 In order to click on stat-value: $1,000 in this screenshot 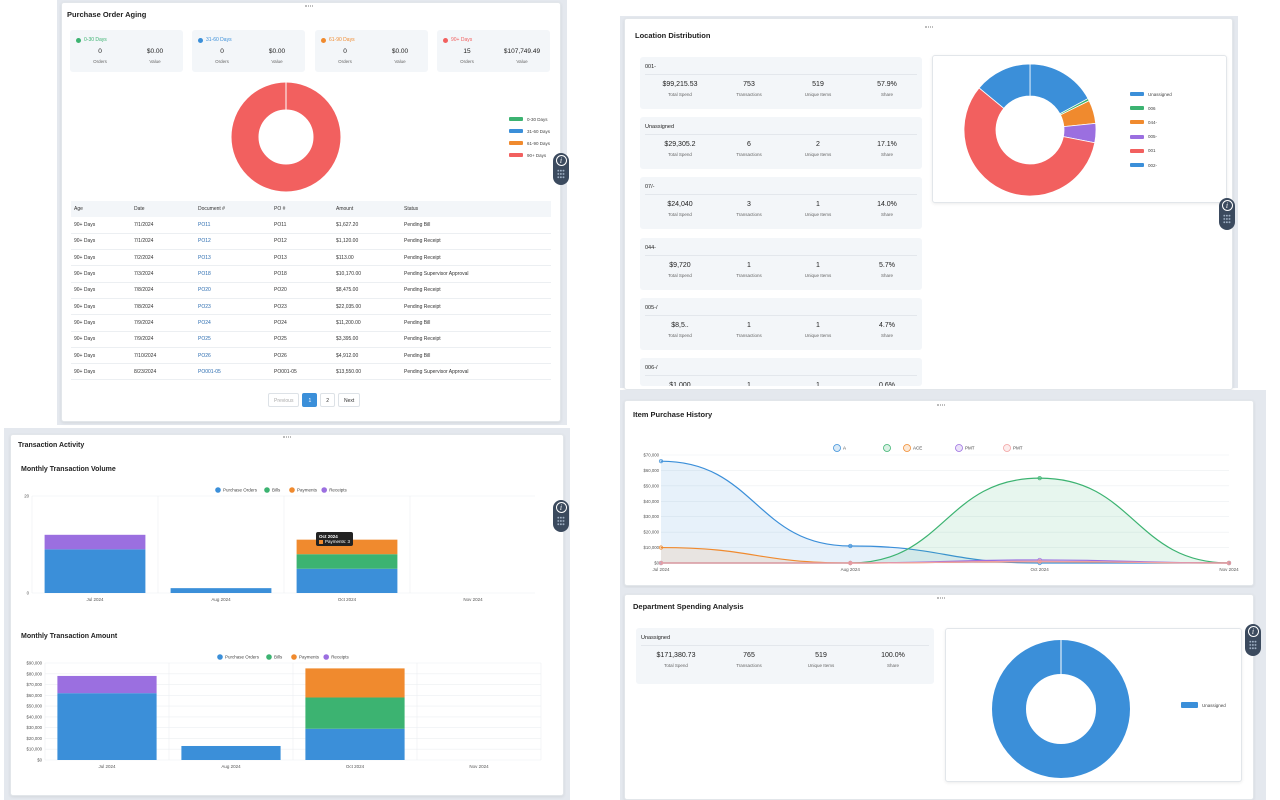, I will do `click(680, 384)`.